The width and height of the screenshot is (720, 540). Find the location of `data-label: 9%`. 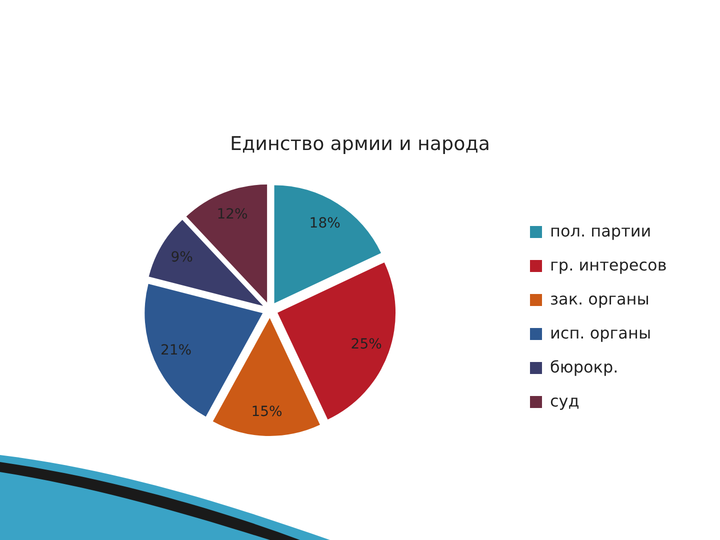

data-label: 9% is located at coordinates (181, 258).